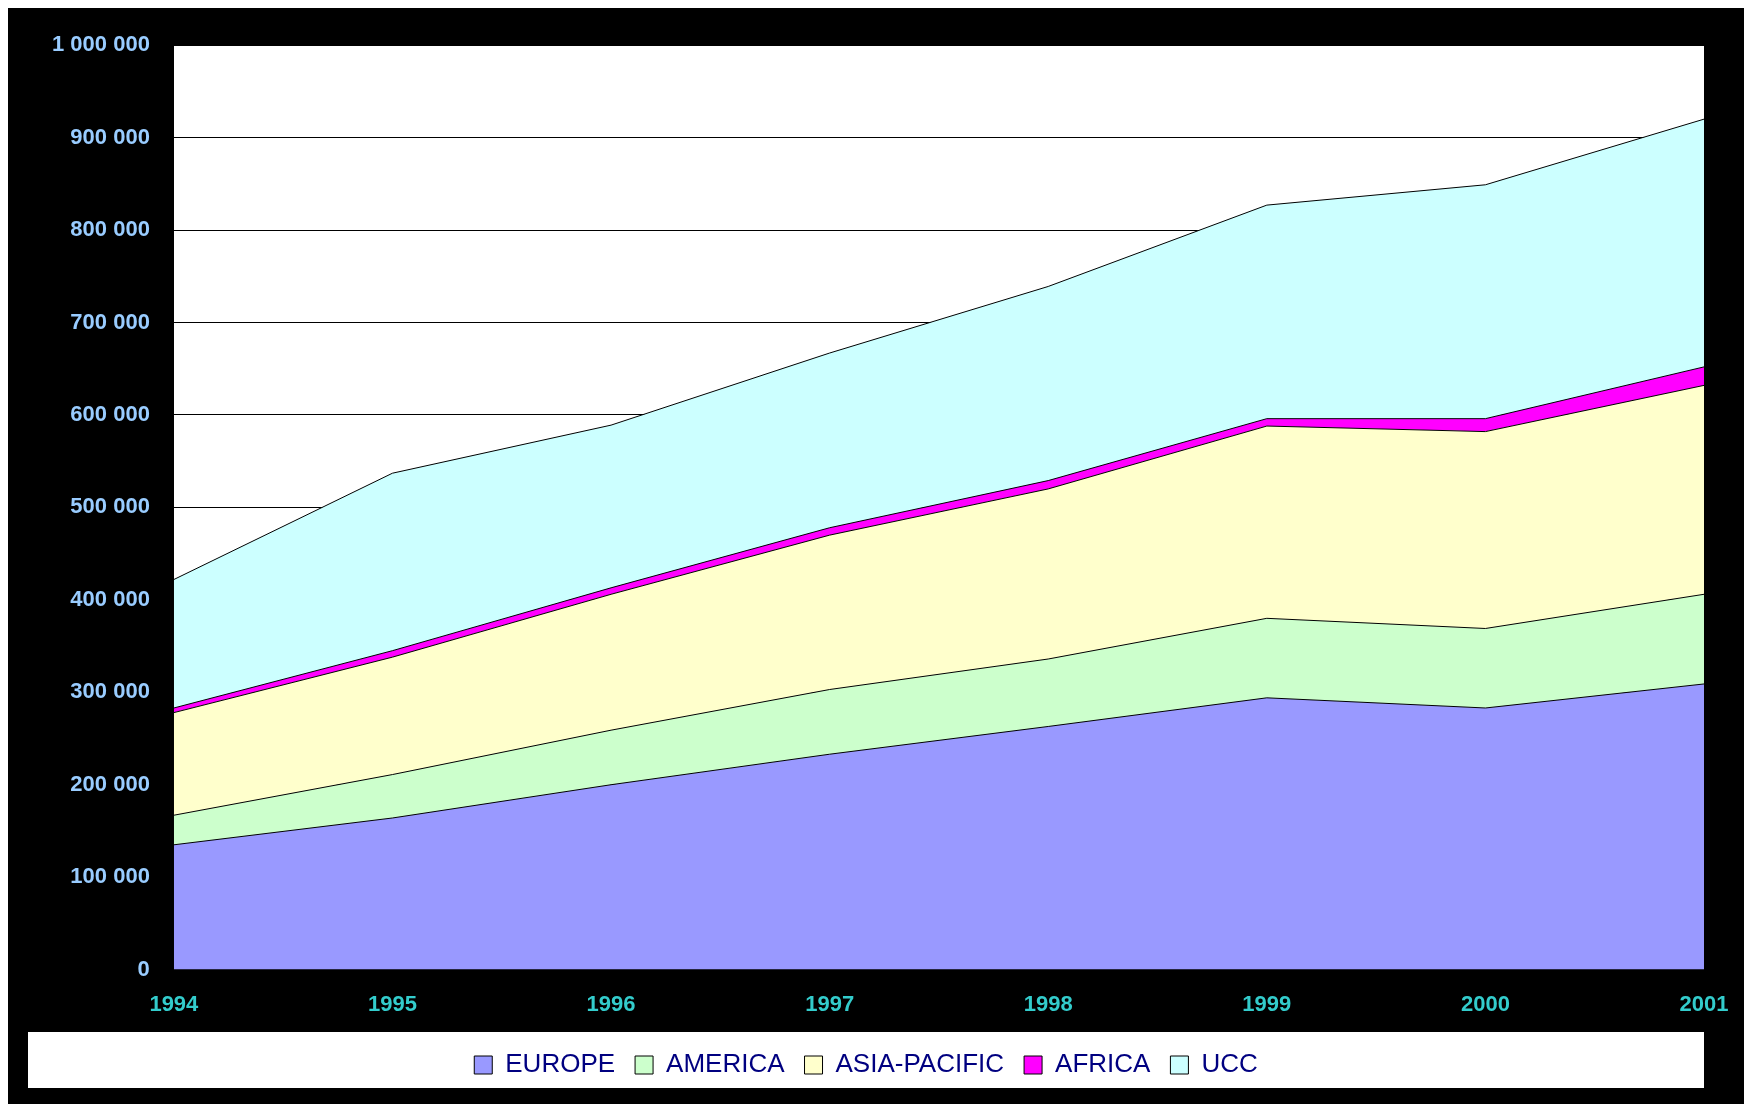 This screenshot has width=1752, height=1112. Describe the element at coordinates (174, 1003) in the screenshot. I see `x-tick-label: 1994` at that location.